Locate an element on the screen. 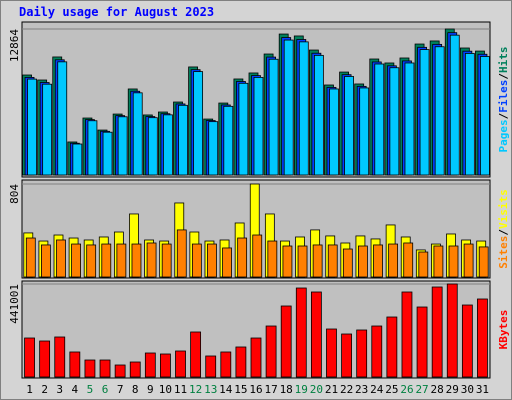 The image size is (512, 400). legend-entry: Sites is located at coordinates (503, 252).